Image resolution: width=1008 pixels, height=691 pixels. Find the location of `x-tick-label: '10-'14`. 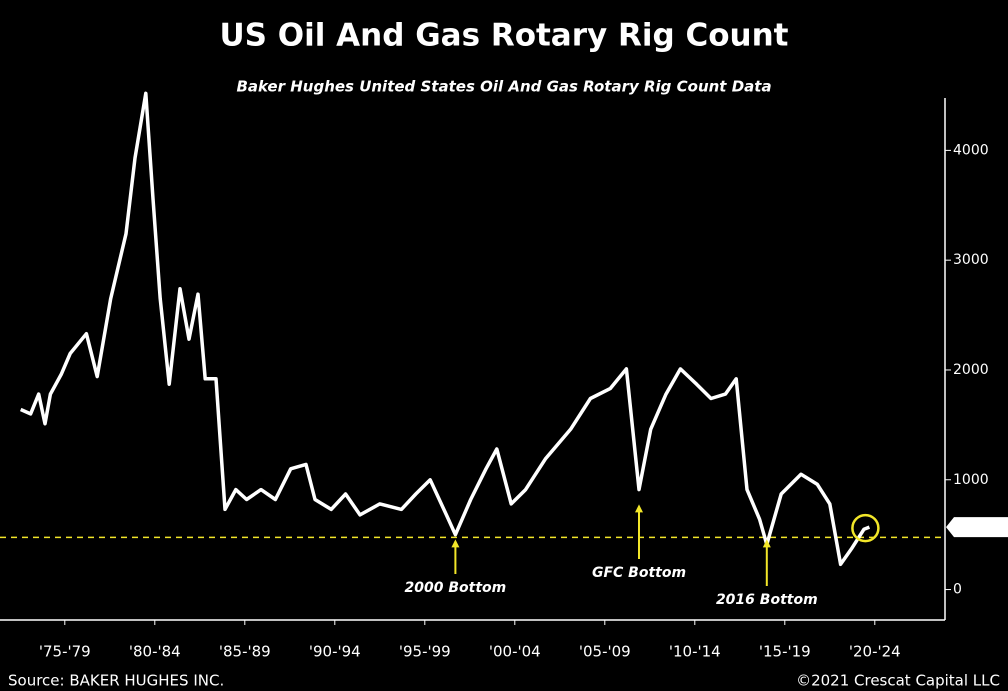

x-tick-label: '10-'14 is located at coordinates (695, 652).